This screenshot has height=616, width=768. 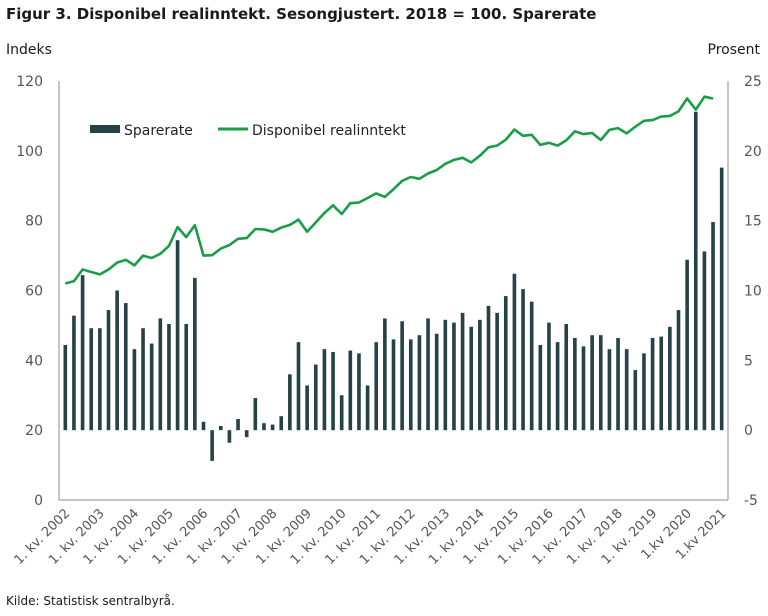 What do you see at coordinates (29, 82) in the screenshot?
I see `left-tick-label: 120` at bounding box center [29, 82].